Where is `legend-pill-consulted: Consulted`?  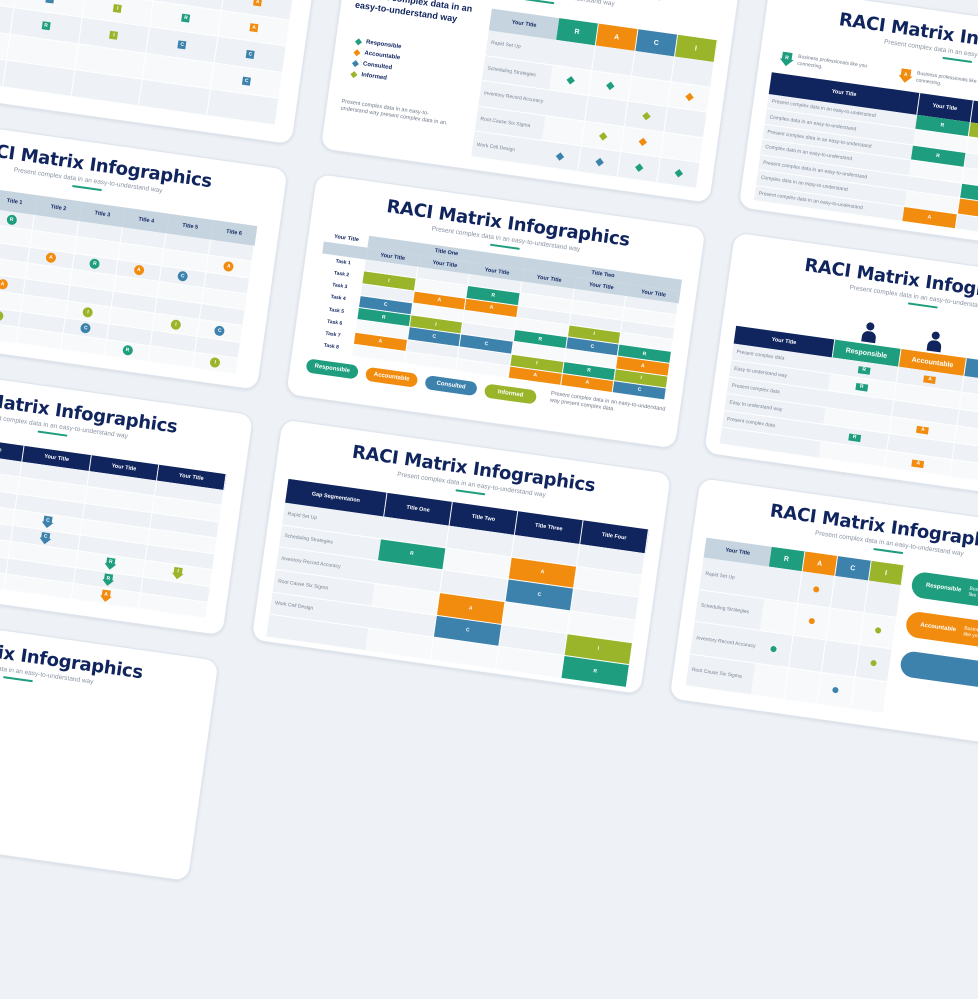 legend-pill-consulted: Consulted is located at coordinates (451, 386).